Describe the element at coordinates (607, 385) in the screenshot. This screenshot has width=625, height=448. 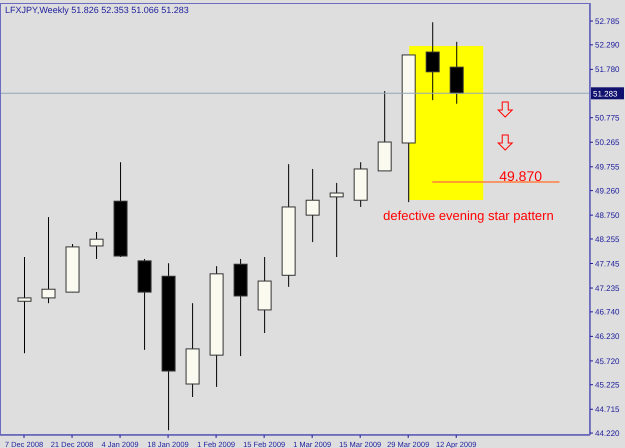
I see `y-tick-label: 45.225` at that location.